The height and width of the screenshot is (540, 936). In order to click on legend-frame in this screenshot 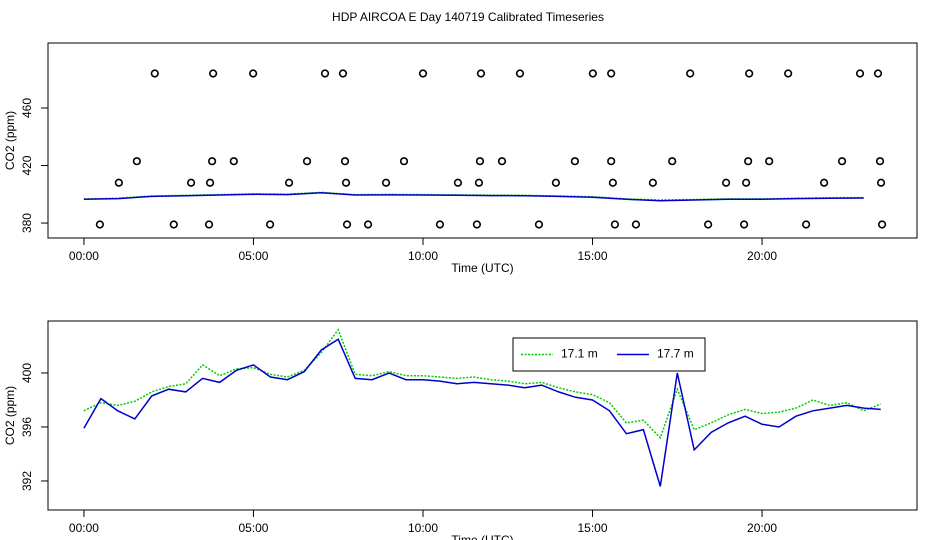, I will do `click(609, 354)`.